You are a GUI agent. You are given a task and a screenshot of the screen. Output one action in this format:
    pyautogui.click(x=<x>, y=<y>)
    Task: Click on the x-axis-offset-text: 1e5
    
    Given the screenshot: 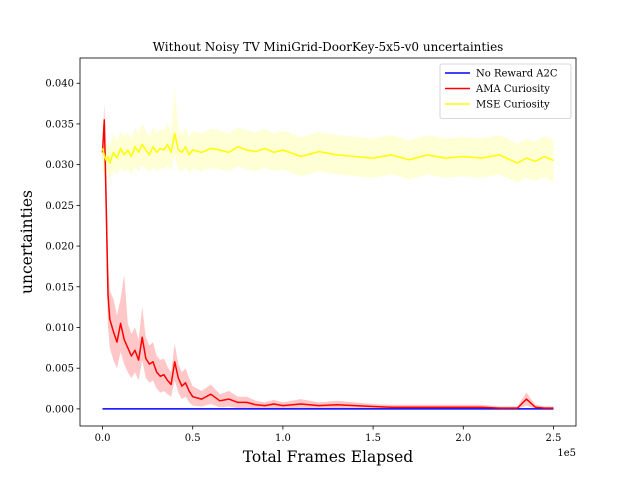 What is the action you would take?
    pyautogui.click(x=566, y=453)
    